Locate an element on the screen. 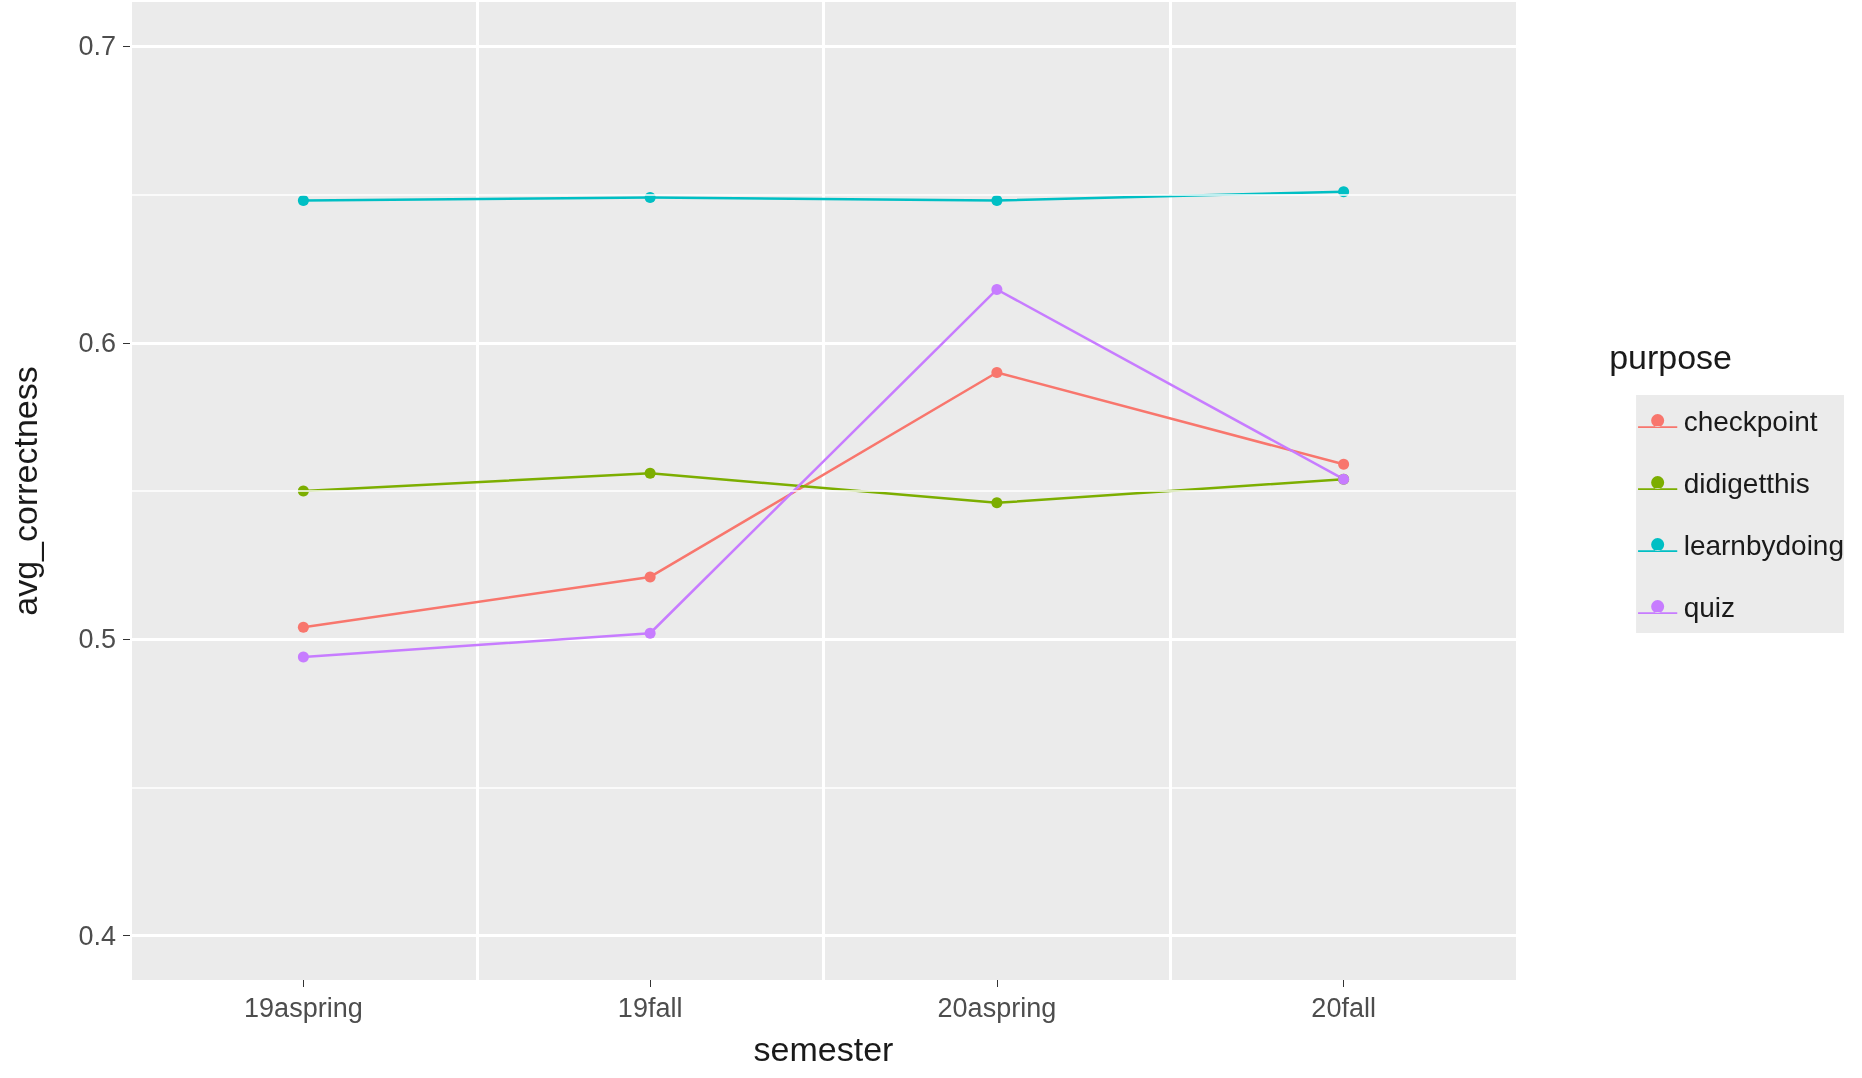  y-tick-label: 0.6 is located at coordinates (97, 342).